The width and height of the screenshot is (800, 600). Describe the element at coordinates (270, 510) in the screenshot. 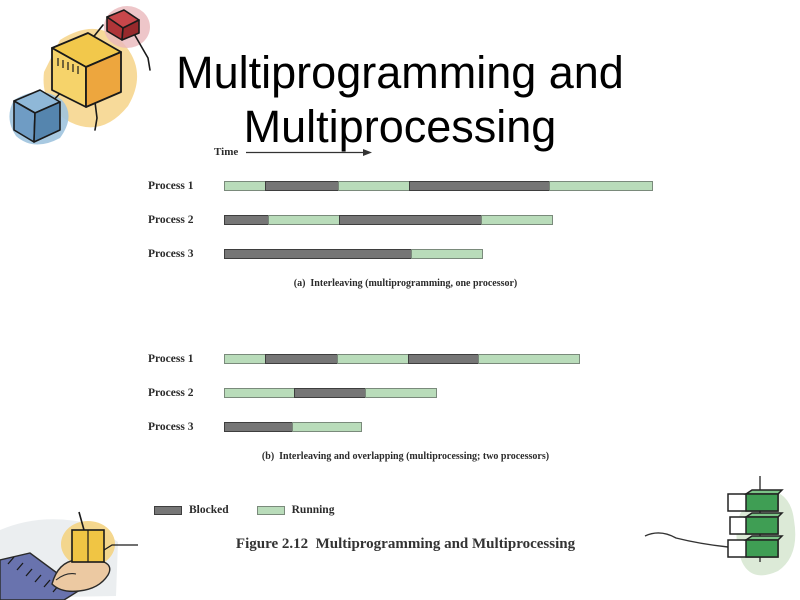

I see `running-swatch` at that location.